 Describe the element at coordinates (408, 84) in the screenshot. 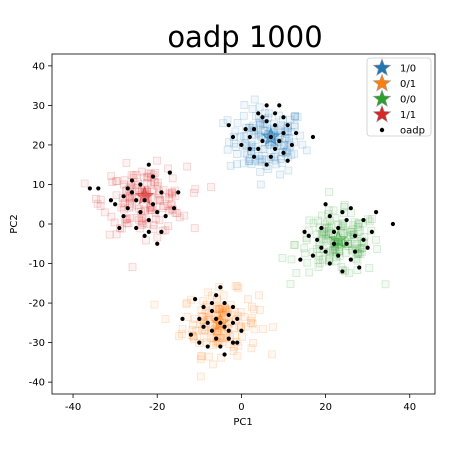

I see `legend-label: 0/1` at that location.